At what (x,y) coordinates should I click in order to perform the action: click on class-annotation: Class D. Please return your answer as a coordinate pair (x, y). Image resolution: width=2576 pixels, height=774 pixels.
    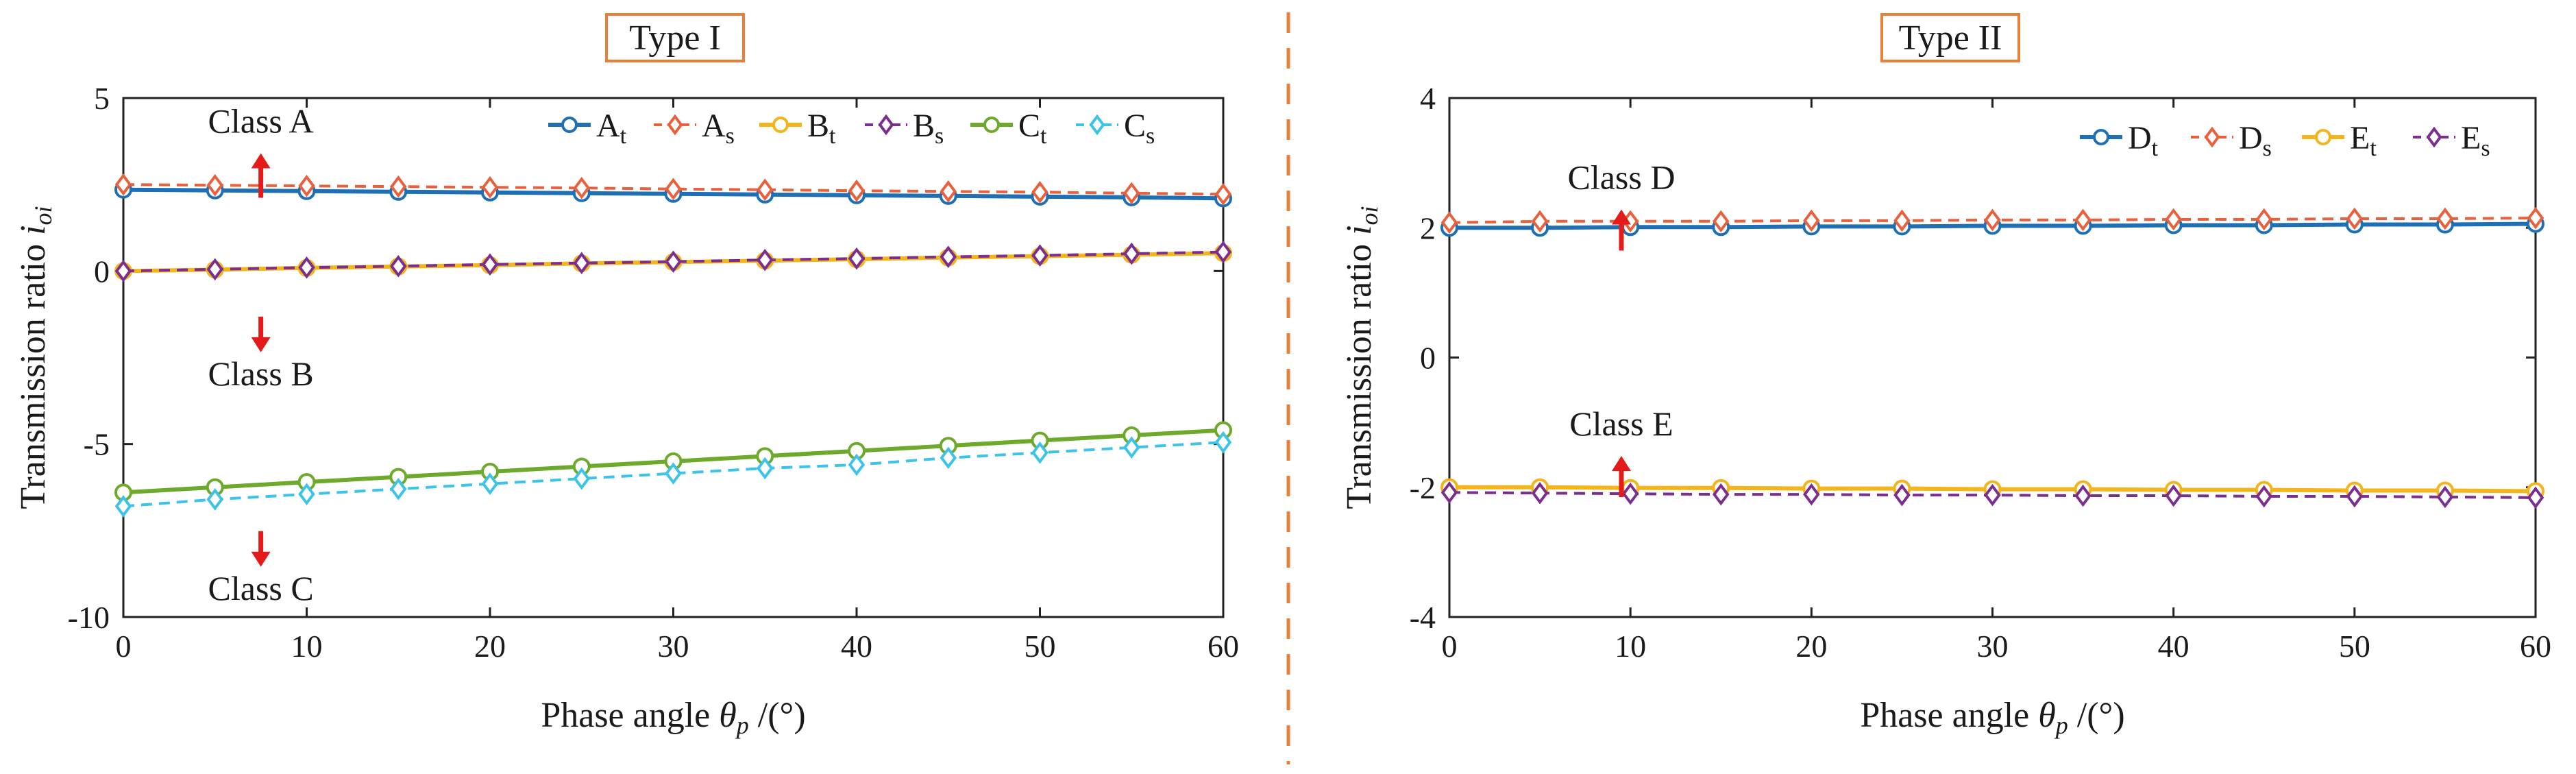
    Looking at the image, I should click on (1621, 204).